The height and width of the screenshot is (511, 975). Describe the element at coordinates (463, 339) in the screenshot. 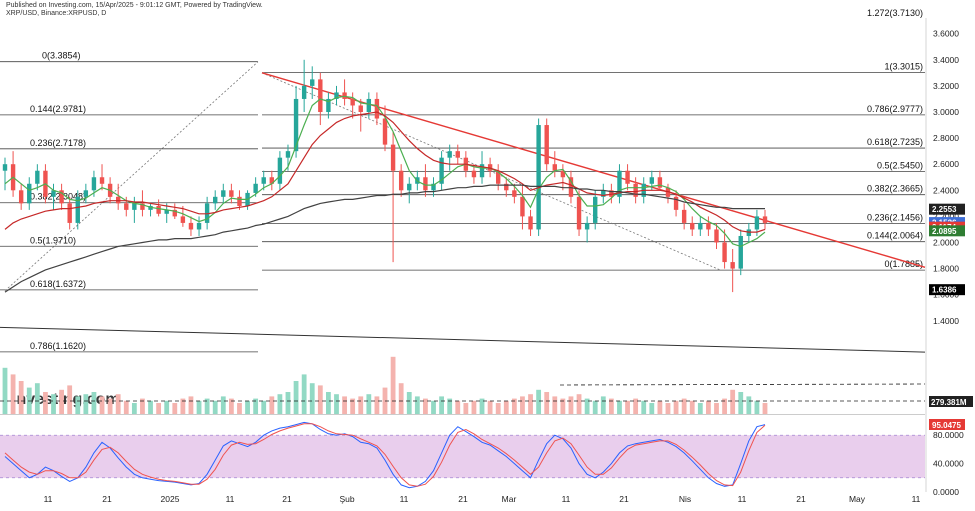

I see `support-line` at that location.